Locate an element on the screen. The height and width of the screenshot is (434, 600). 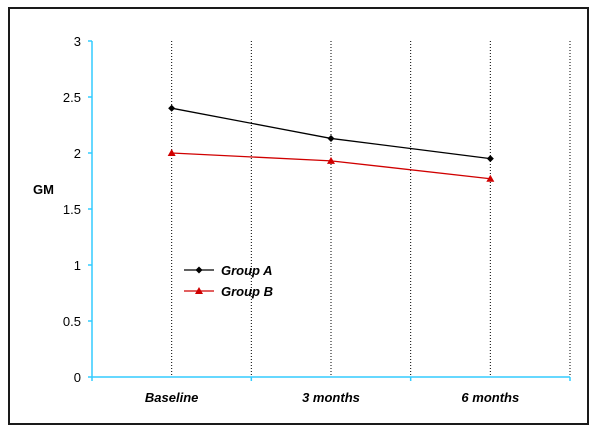
series-lines is located at coordinates (331, 143).